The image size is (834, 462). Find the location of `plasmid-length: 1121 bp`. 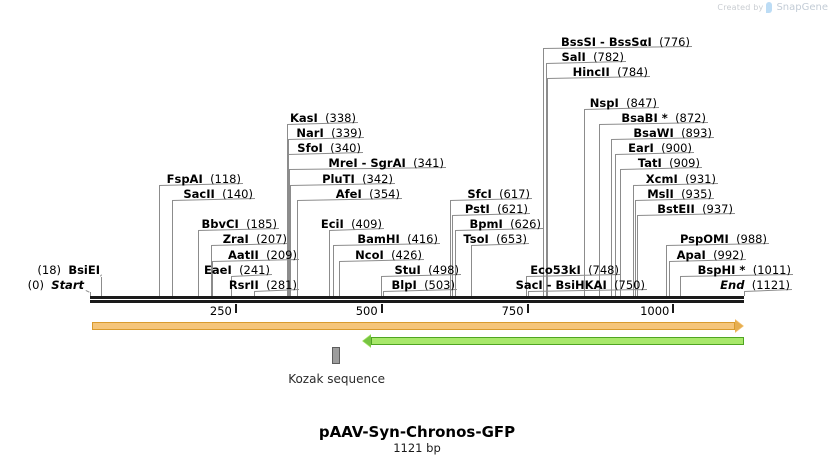

plasmid-length: 1121 bp is located at coordinates (417, 448).